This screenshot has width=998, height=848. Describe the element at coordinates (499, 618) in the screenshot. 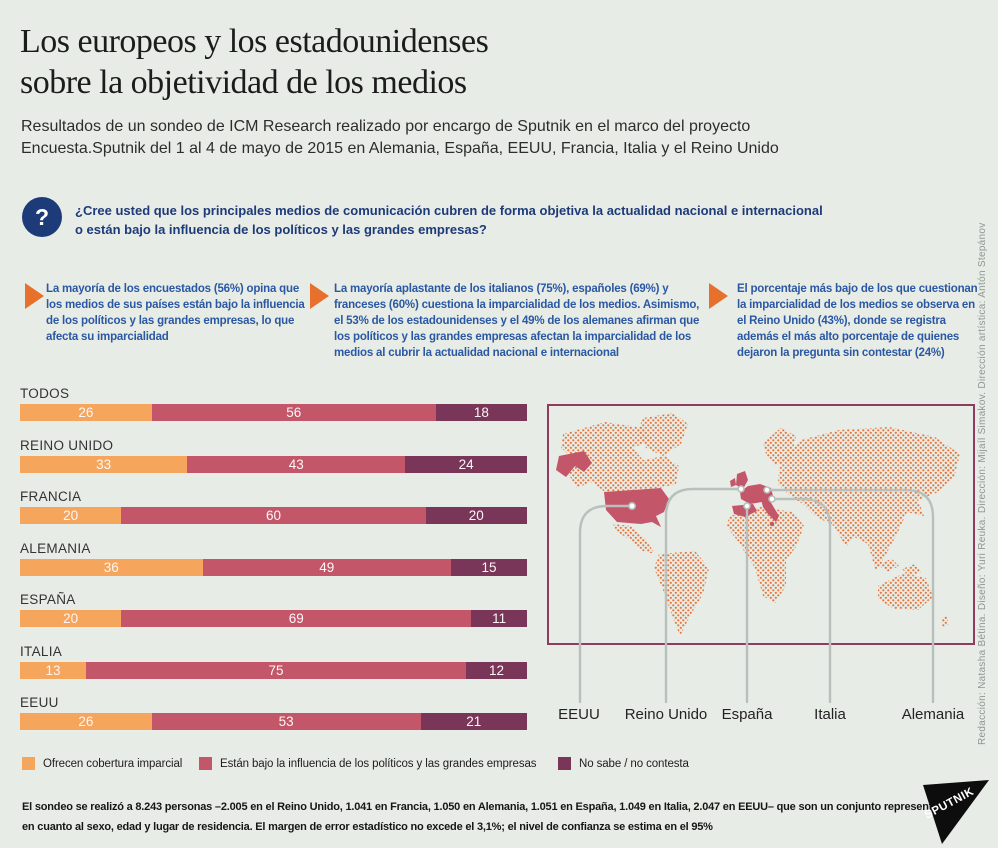

I see `bar-segment: 11` at that location.